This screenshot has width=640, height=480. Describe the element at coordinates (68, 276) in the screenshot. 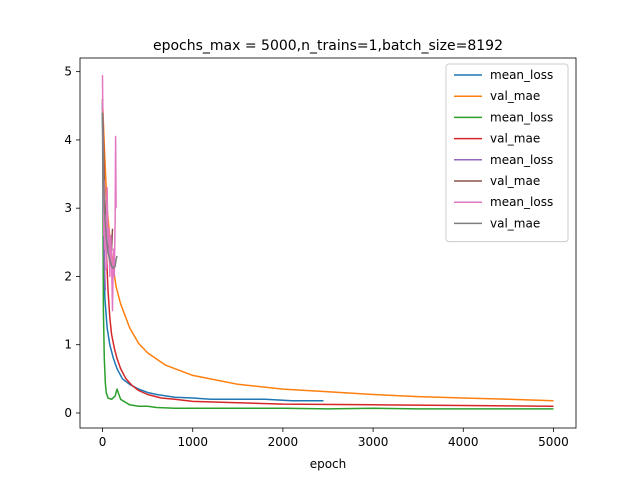

I see `y-tick-label: 2` at that location.